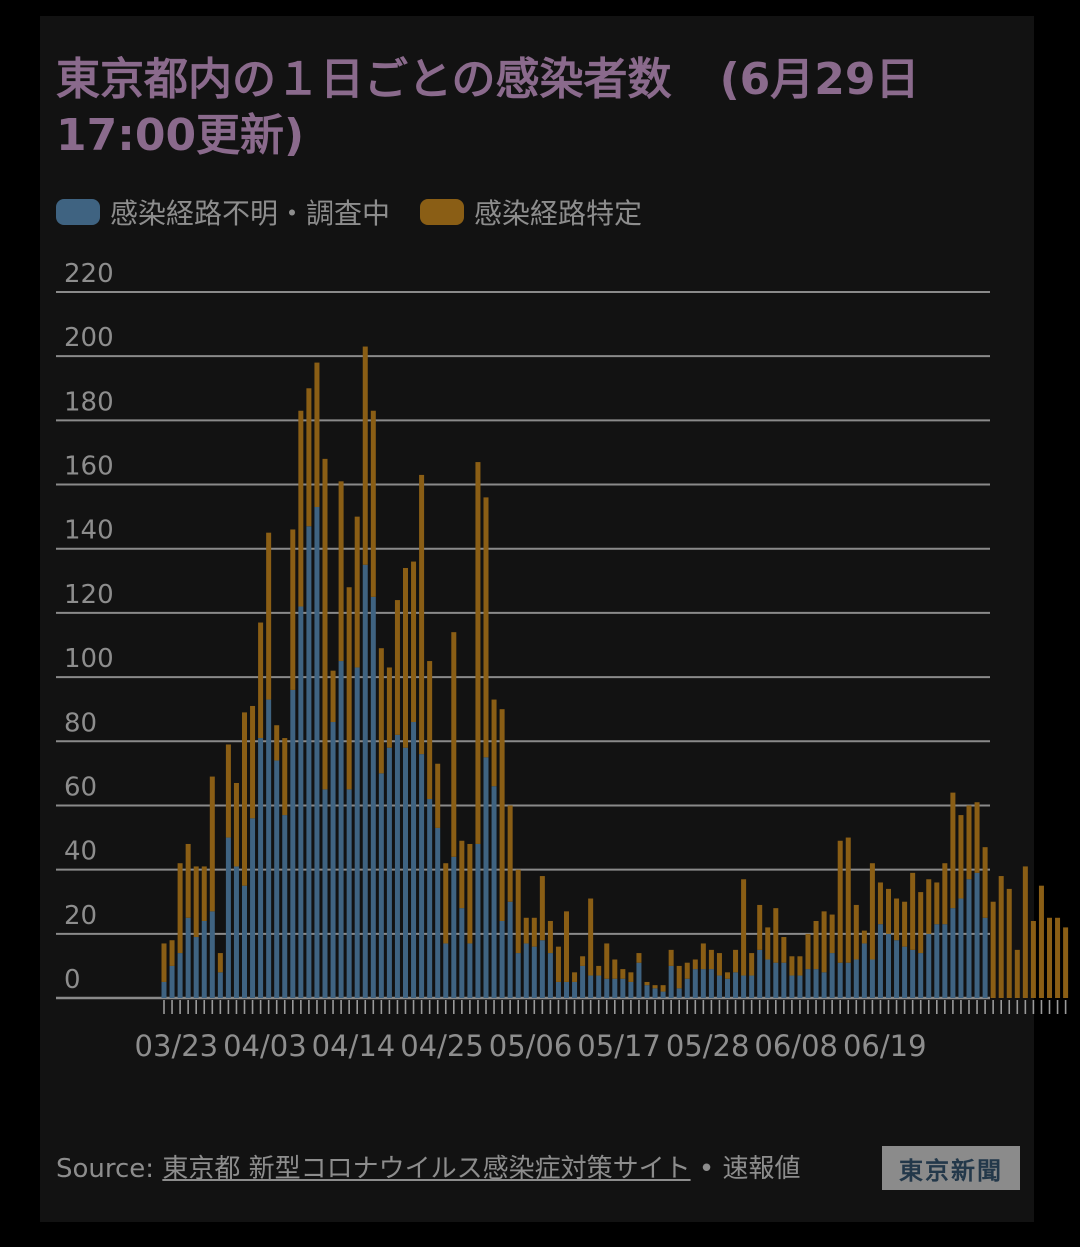  I want to click on legend-item-known-route: 感染経路特定, so click(531, 212).